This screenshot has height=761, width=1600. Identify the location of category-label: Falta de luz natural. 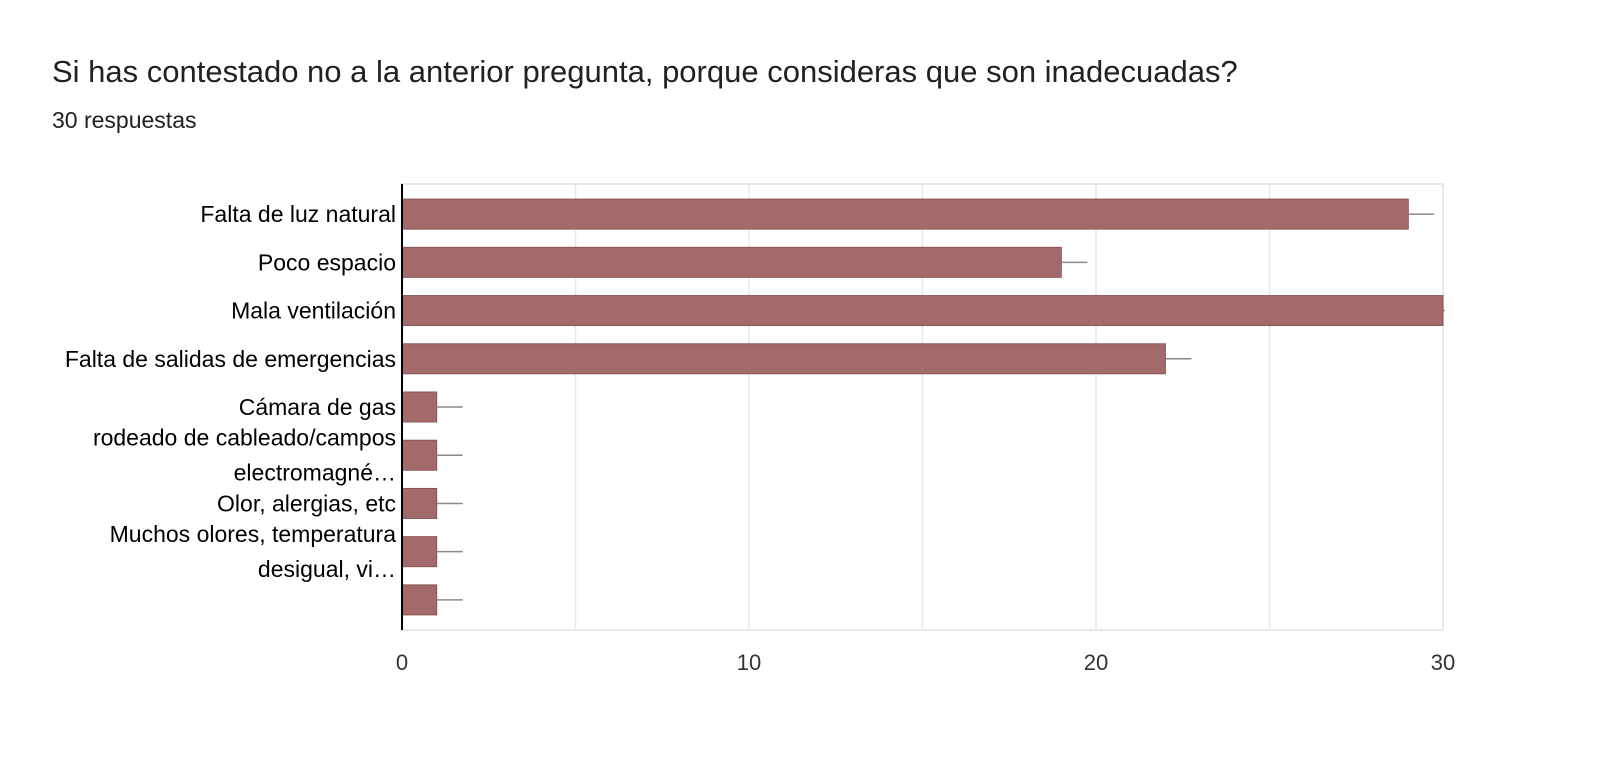
(298, 214).